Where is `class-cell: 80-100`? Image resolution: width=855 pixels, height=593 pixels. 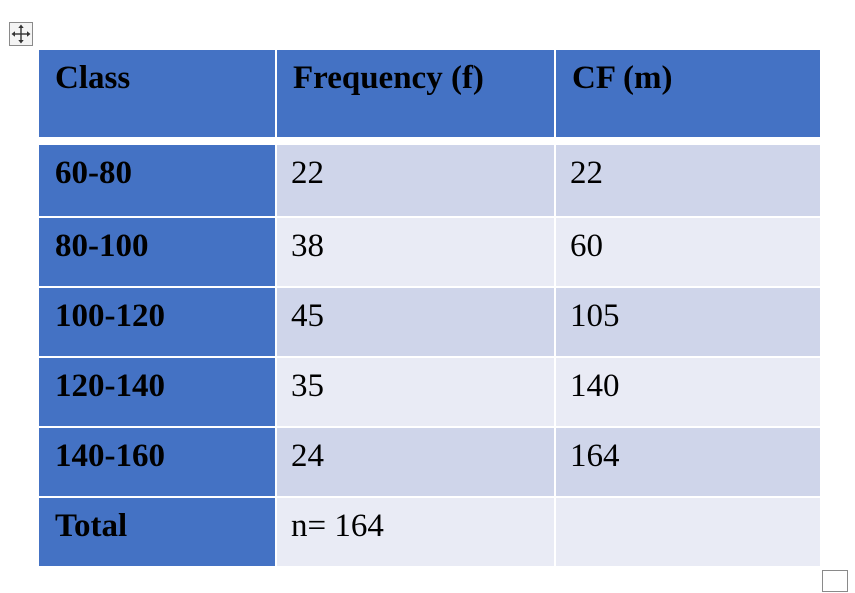 class-cell: 80-100 is located at coordinates (157, 252).